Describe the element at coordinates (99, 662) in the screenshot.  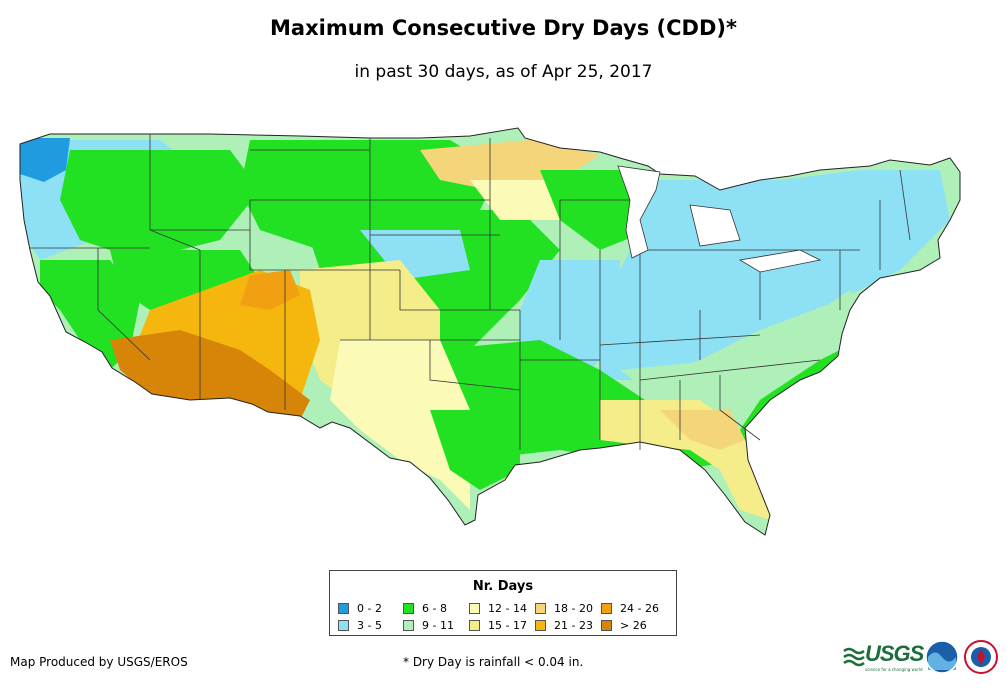
I see `map-credit: Map Produced by USGS/EROS` at that location.